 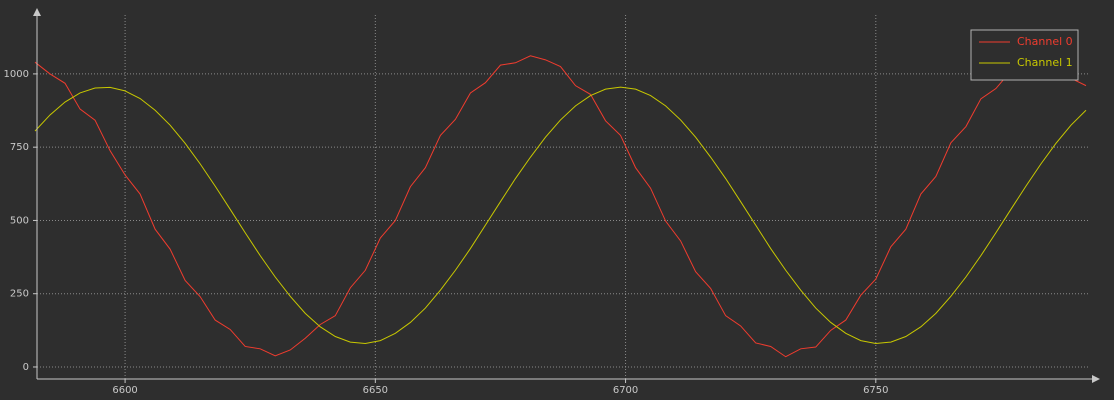 I want to click on x-tick-label: 6600, so click(x=124, y=390).